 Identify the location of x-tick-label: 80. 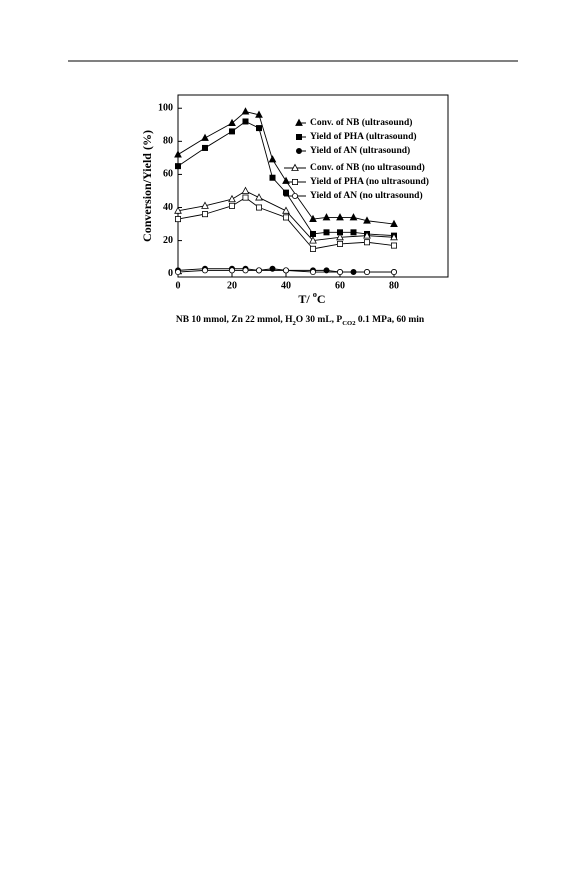
(394, 285).